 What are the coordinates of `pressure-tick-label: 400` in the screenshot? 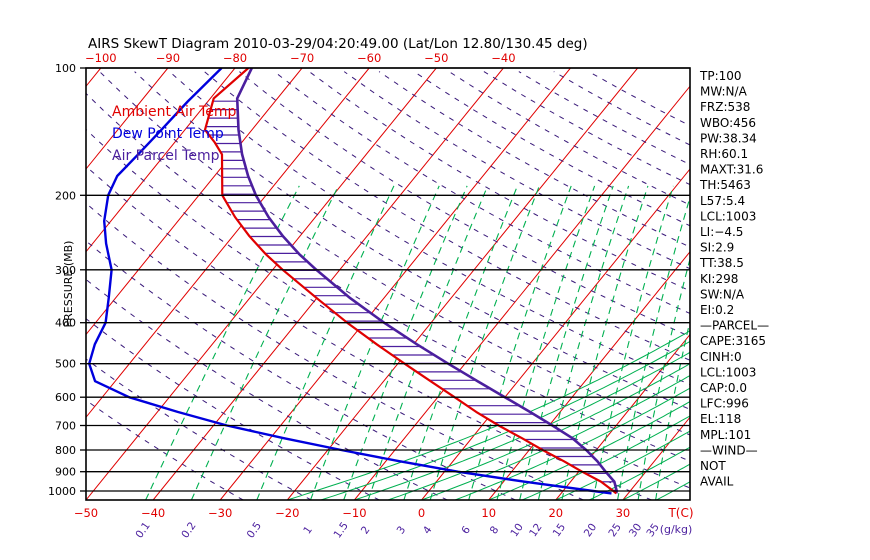 It's located at (65, 323).